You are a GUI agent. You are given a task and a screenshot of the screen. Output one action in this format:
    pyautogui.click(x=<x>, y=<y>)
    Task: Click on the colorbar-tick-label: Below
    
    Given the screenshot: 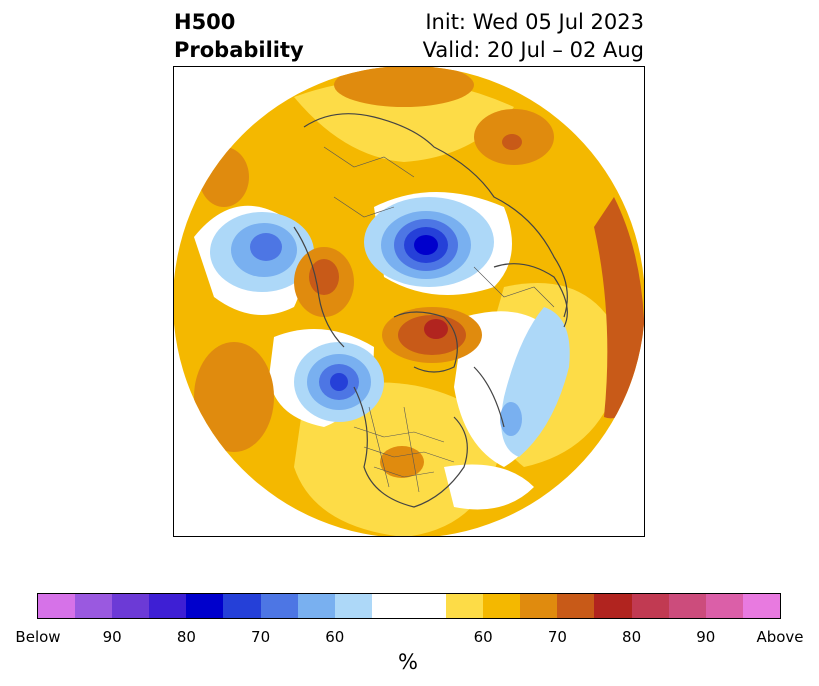 What is the action you would take?
    pyautogui.click(x=38, y=637)
    